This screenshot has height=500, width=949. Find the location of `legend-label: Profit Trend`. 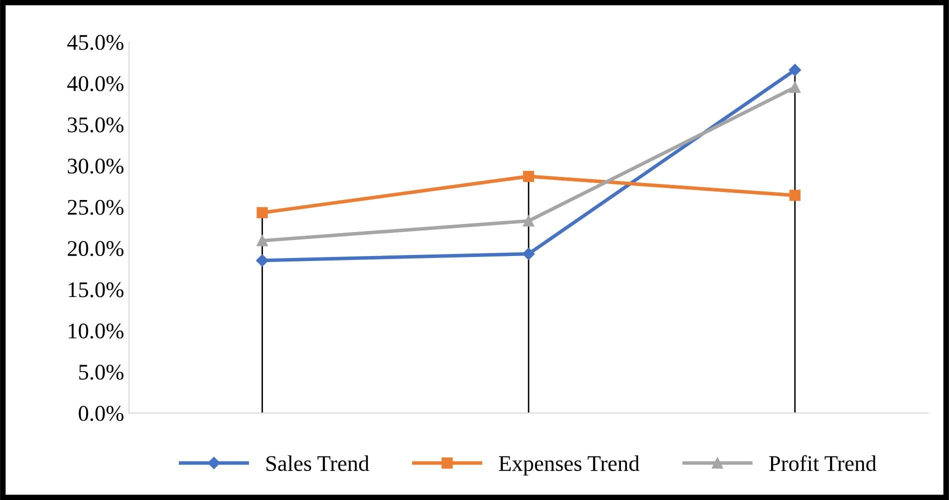

legend-label: Profit Trend is located at coordinates (822, 463).